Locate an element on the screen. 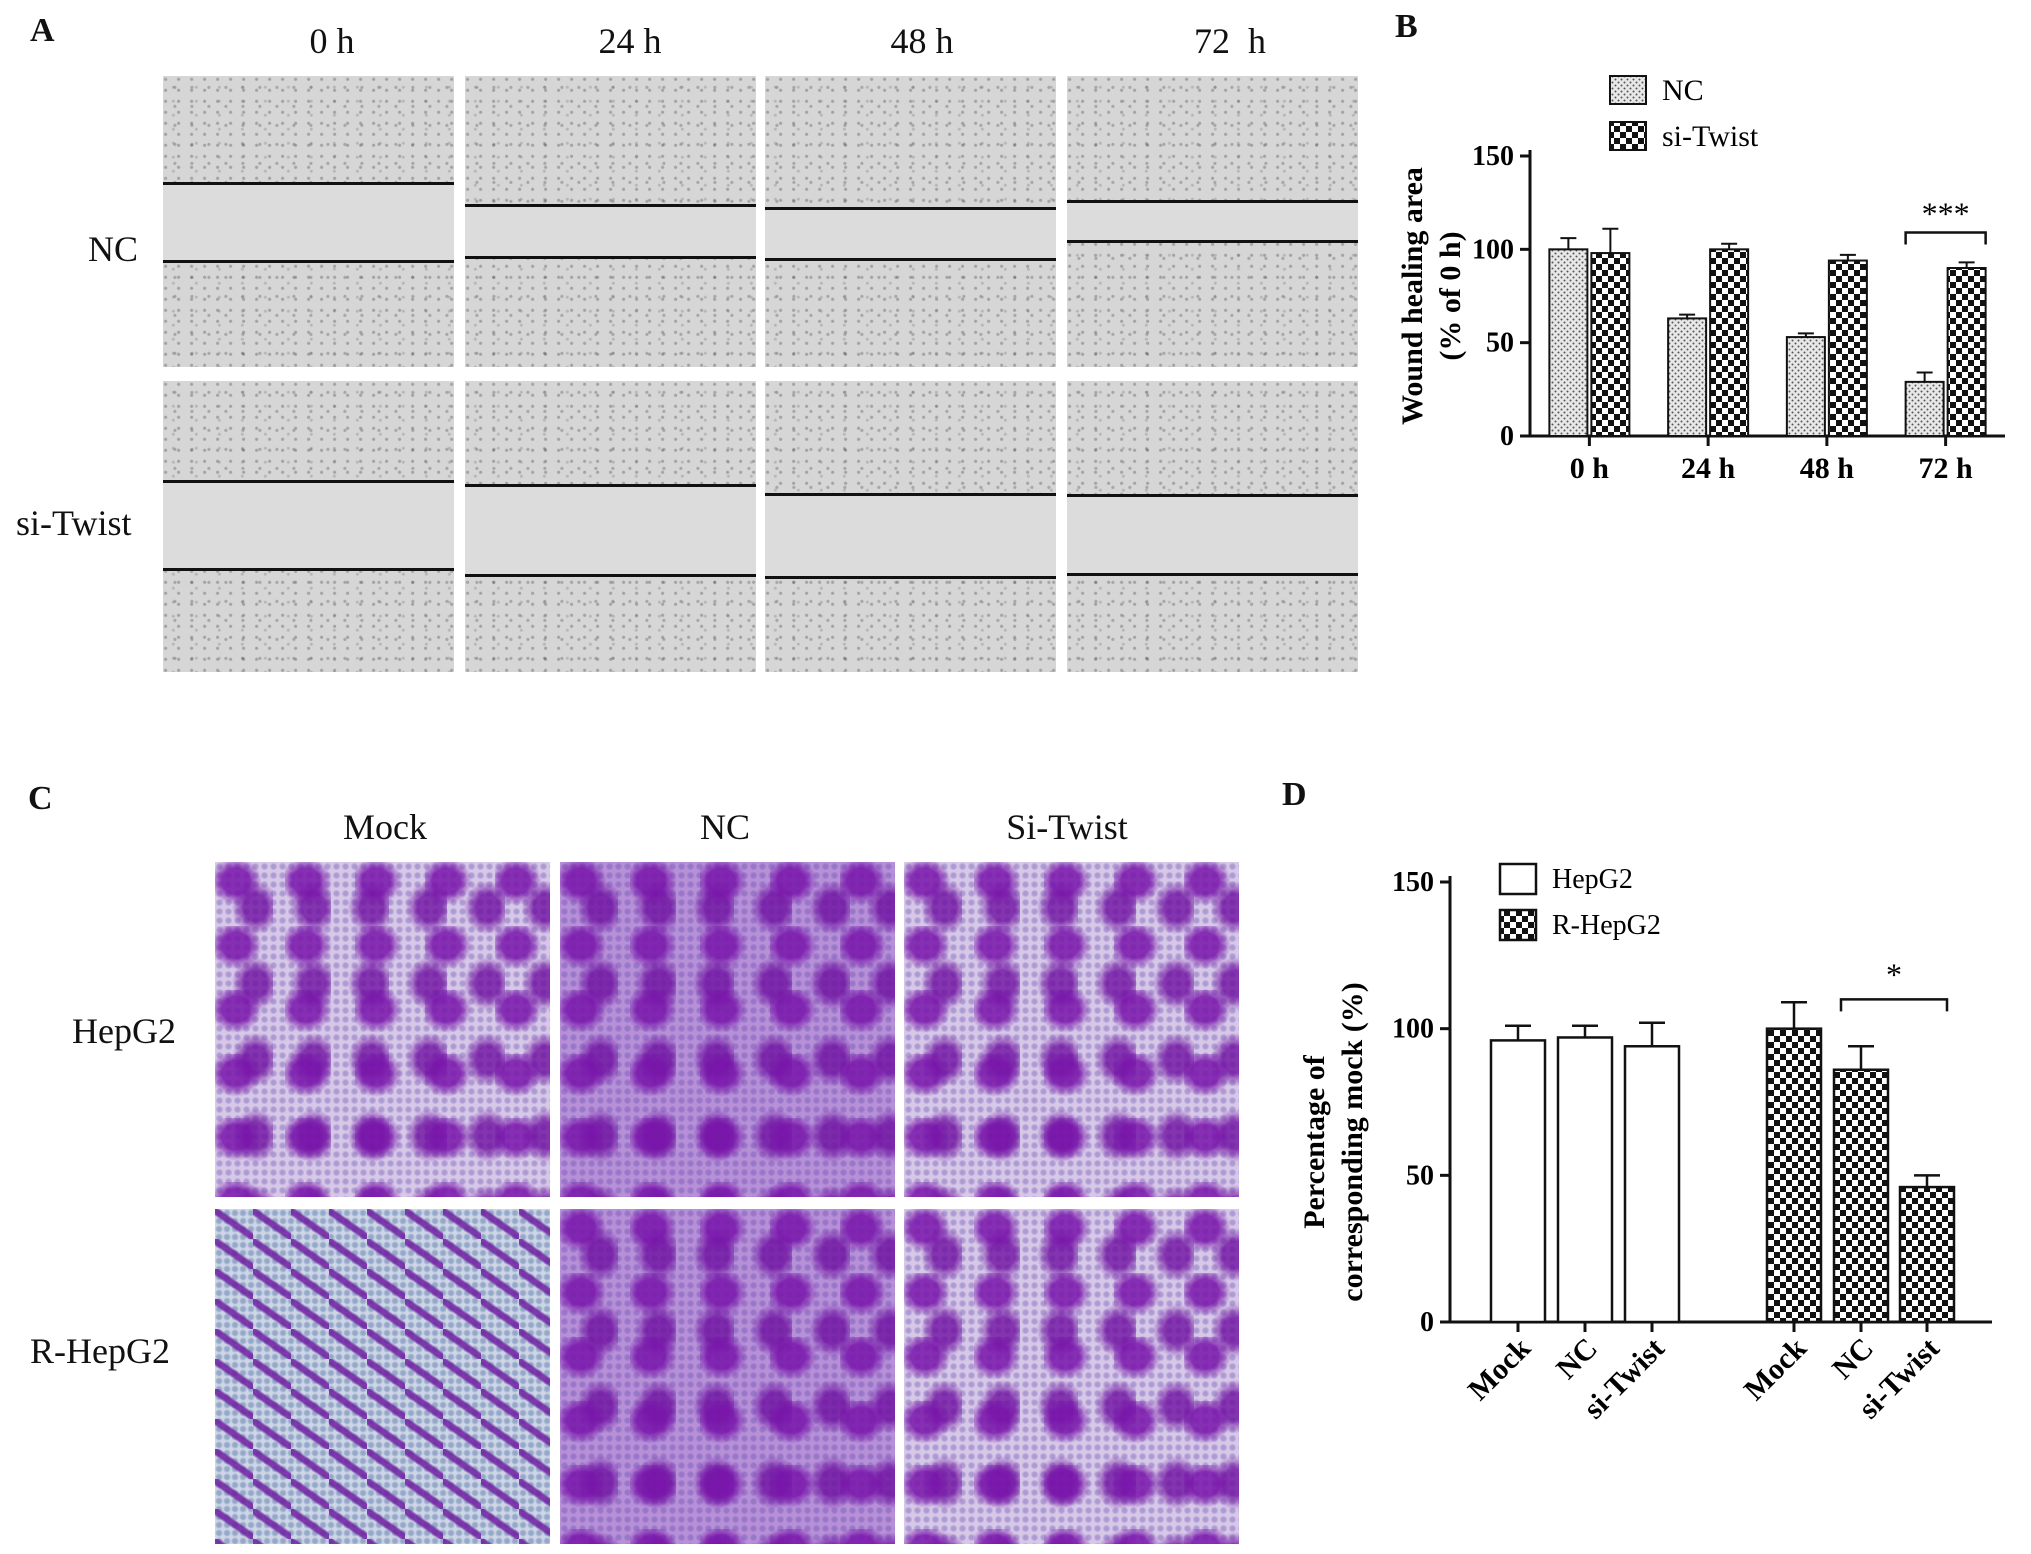  d-legend-label-r-hepg2: R-HepG2 is located at coordinates (1606, 925).